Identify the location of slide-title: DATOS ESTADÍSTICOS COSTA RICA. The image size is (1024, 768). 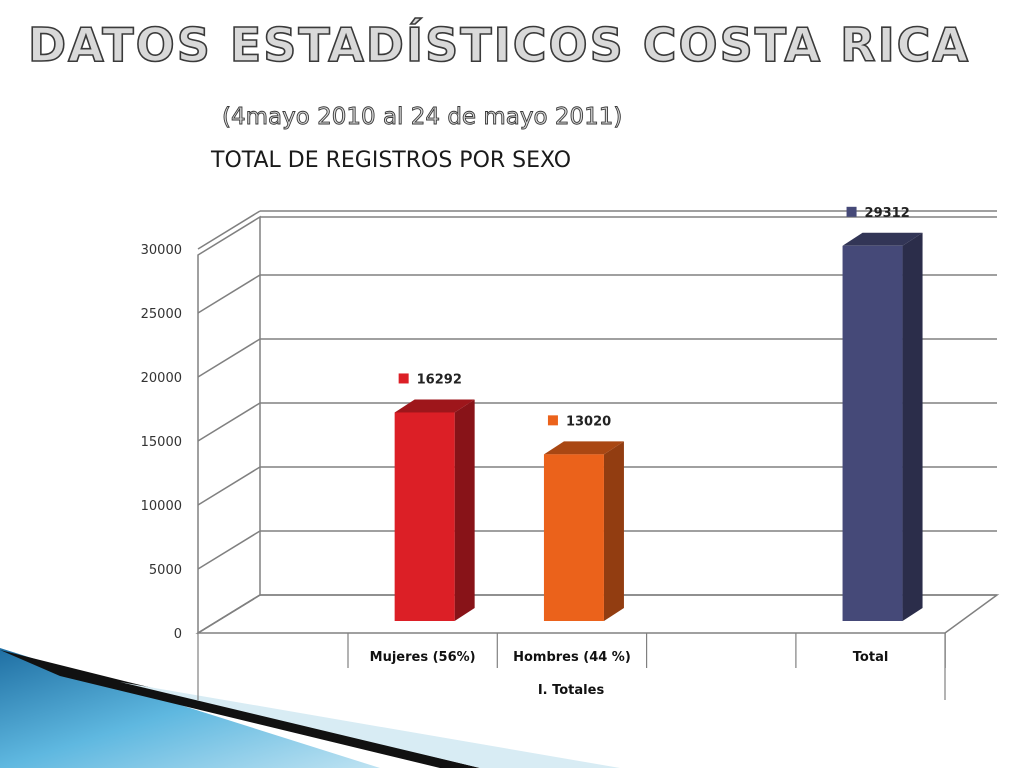
(499, 45).